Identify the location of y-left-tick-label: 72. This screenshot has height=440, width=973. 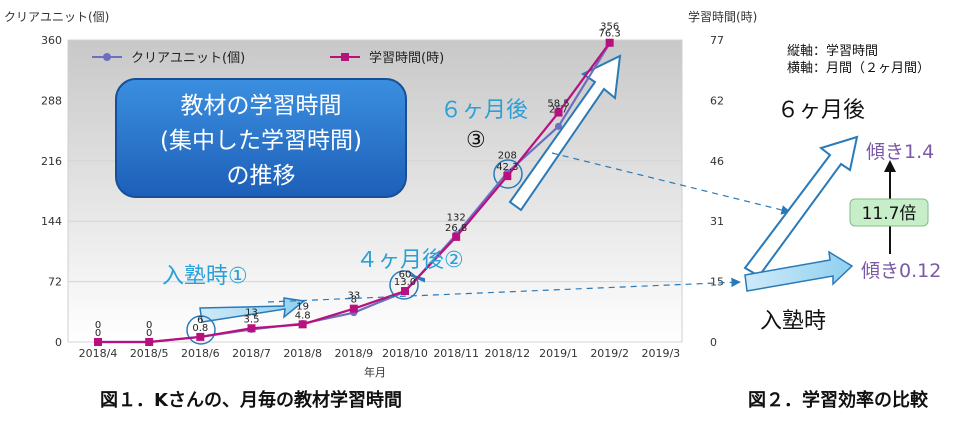
(55, 282).